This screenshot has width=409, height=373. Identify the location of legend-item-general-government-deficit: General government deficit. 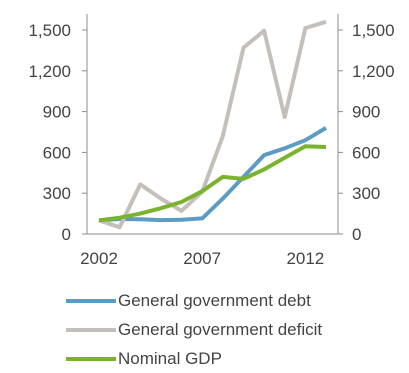
(194, 329).